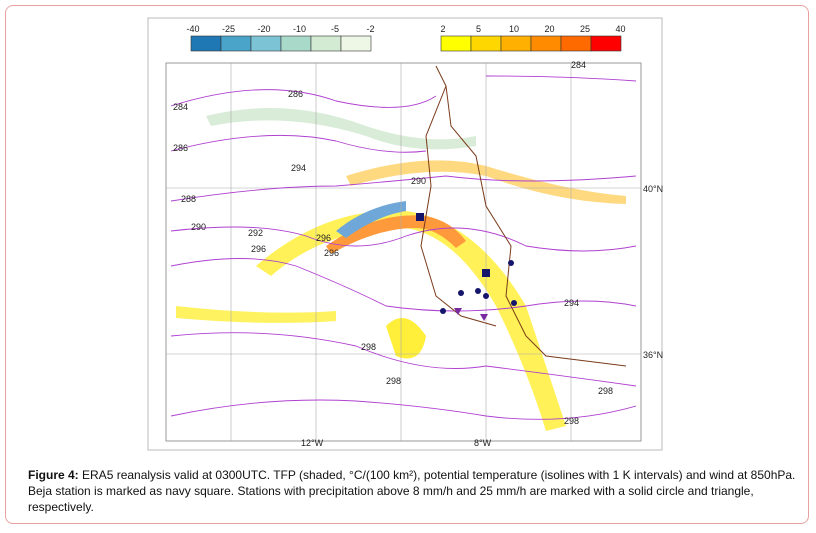 The height and width of the screenshot is (533, 816). Describe the element at coordinates (370, 29) in the screenshot. I see `colorbar-label: -2` at that location.